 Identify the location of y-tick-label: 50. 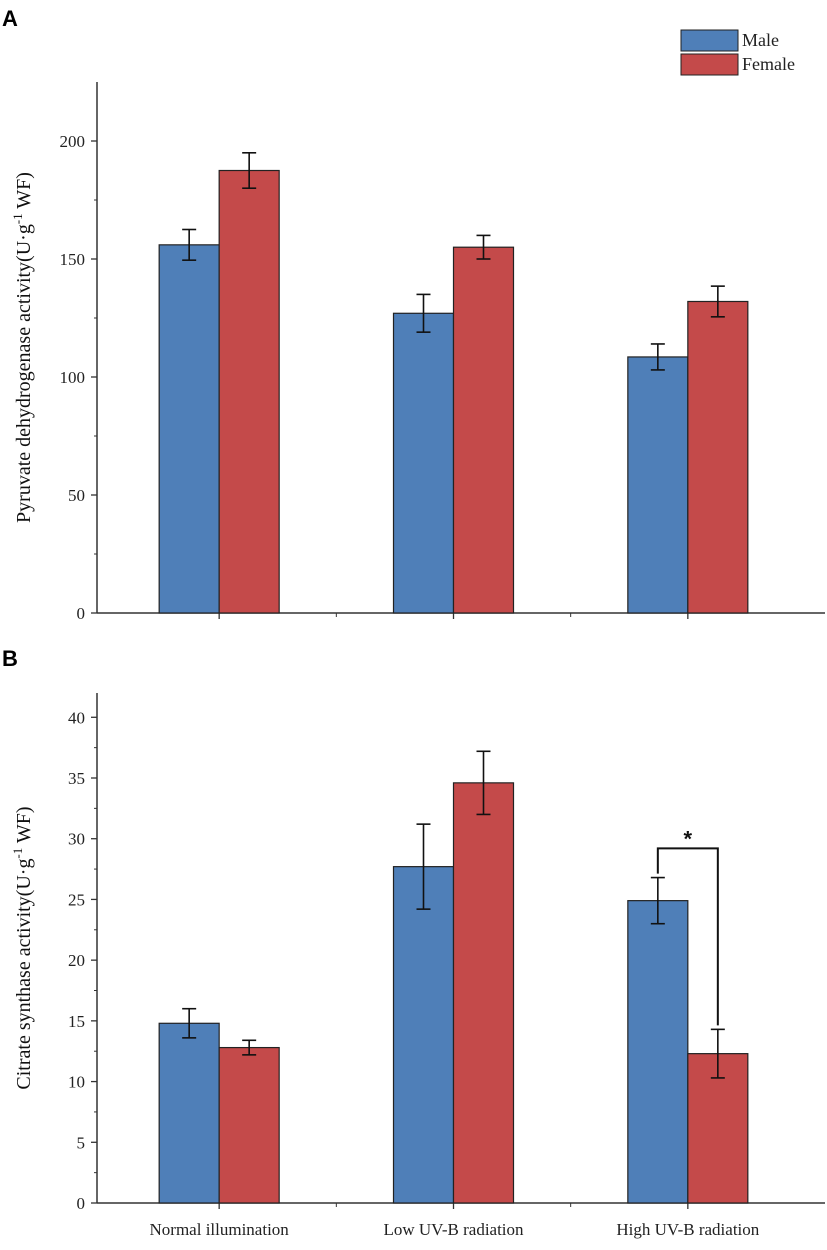
(76, 495).